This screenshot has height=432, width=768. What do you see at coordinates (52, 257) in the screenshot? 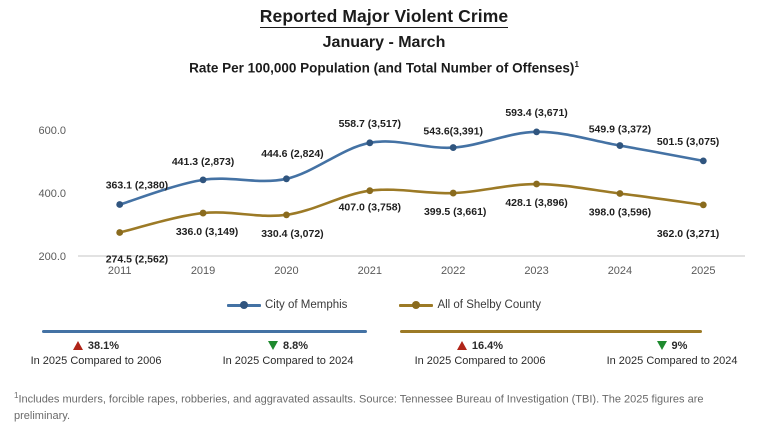
I see `y-axis-tick-0: 200.0` at bounding box center [52, 257].